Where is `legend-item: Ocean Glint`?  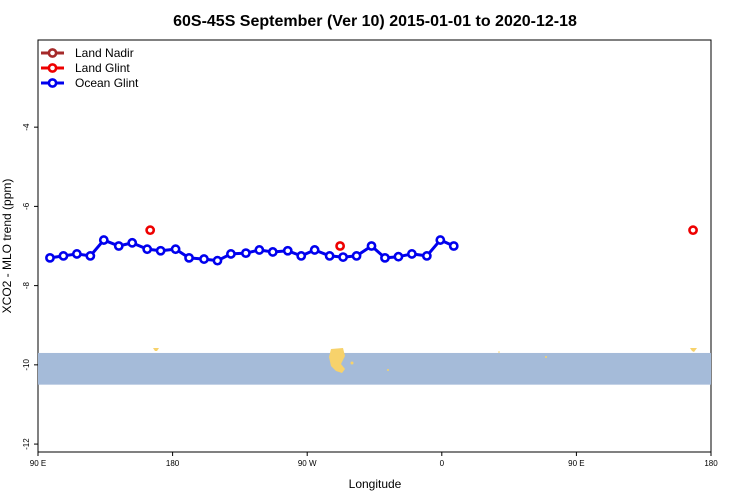 legend-item: Ocean Glint is located at coordinates (90, 83).